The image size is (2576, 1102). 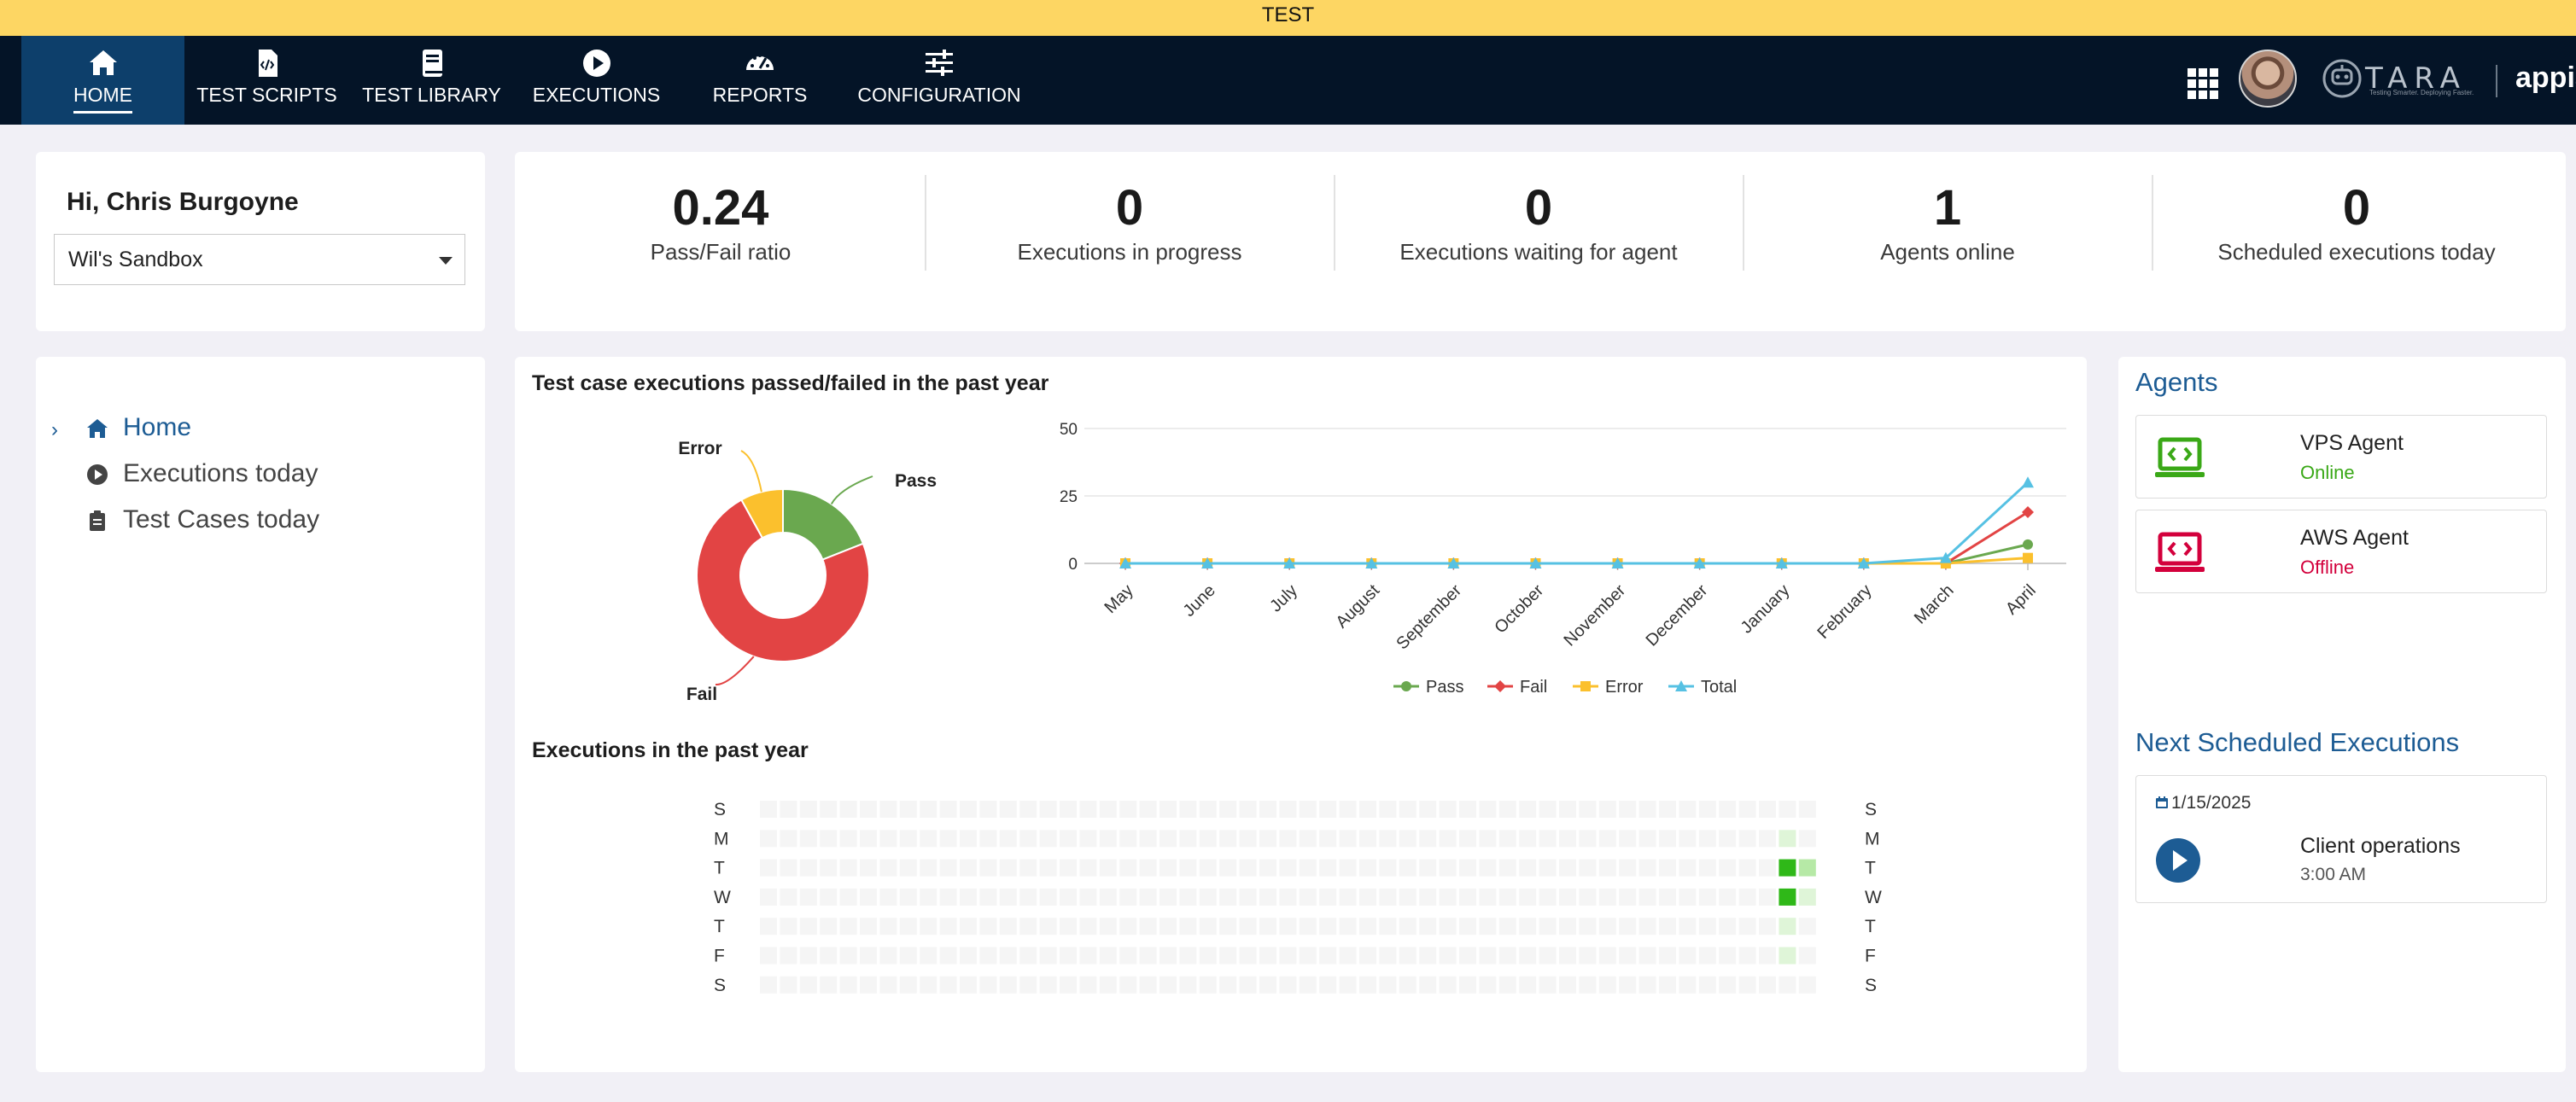 I want to click on sidebar-item-label: Home, so click(x=157, y=427).